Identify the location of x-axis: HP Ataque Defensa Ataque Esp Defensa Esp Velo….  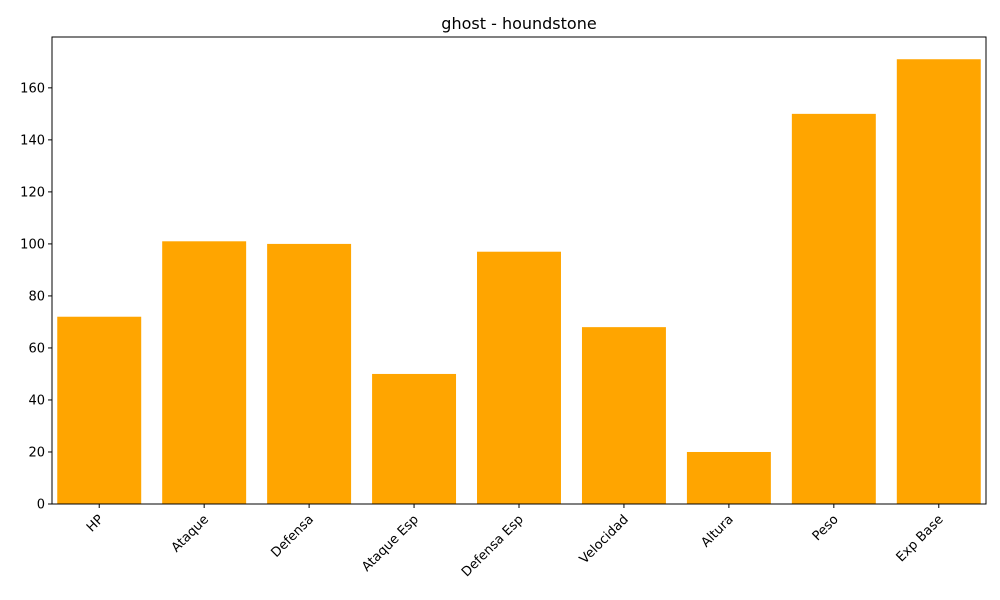
(515, 542).